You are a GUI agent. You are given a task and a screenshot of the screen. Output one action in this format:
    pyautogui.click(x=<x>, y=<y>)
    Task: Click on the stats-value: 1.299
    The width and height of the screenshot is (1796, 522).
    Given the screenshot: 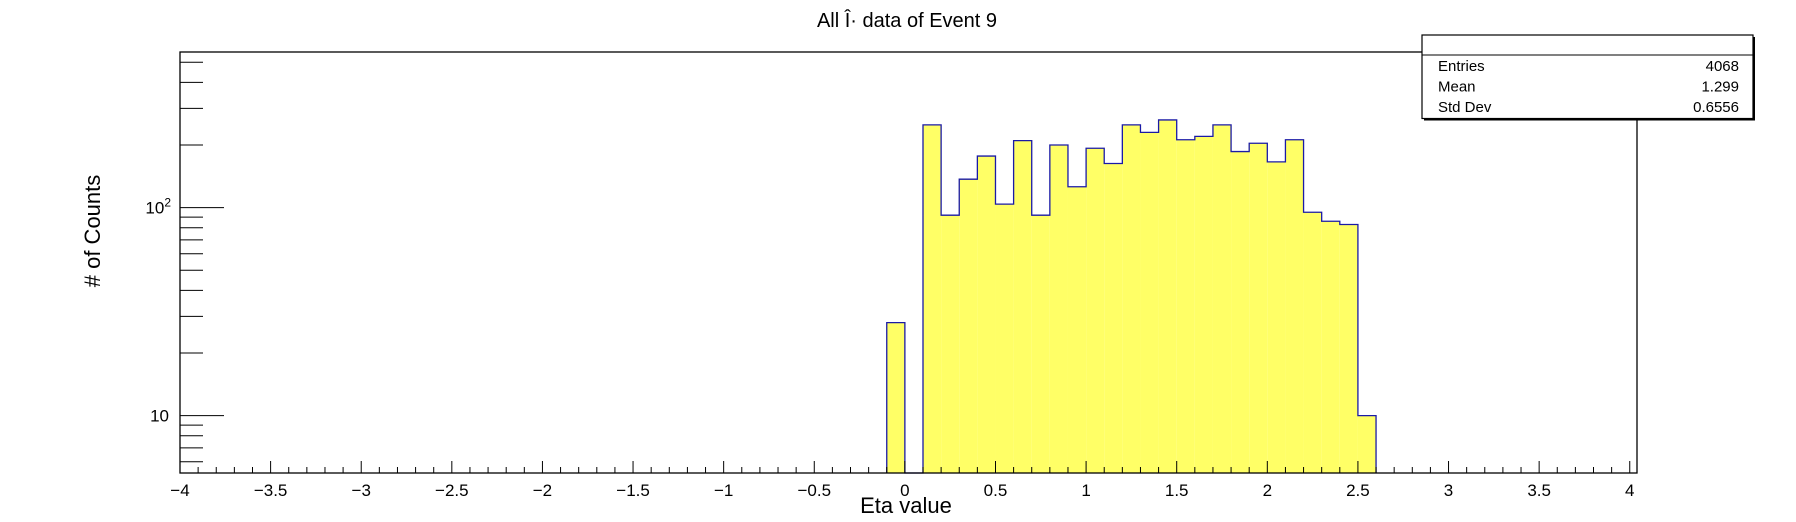 What is the action you would take?
    pyautogui.click(x=1720, y=86)
    